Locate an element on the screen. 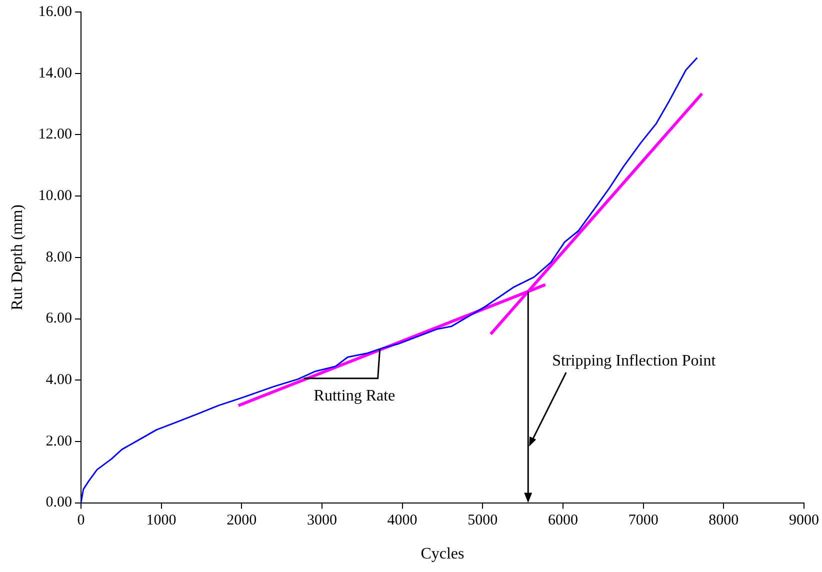  y-tick-label: 0.00 is located at coordinates (59, 502).